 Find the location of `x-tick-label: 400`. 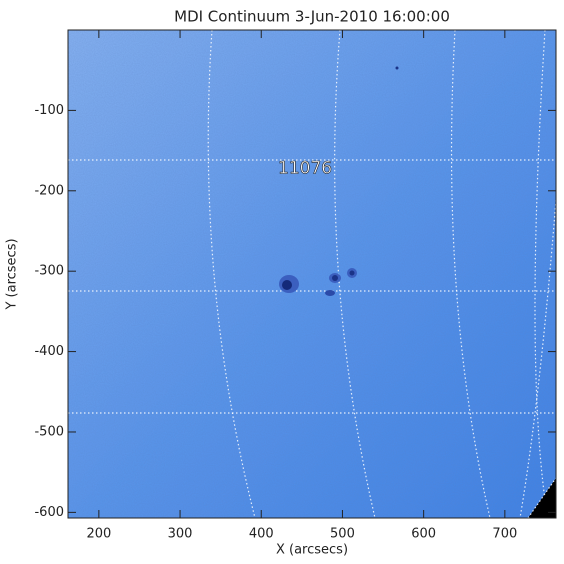

x-tick-label: 400 is located at coordinates (261, 534).